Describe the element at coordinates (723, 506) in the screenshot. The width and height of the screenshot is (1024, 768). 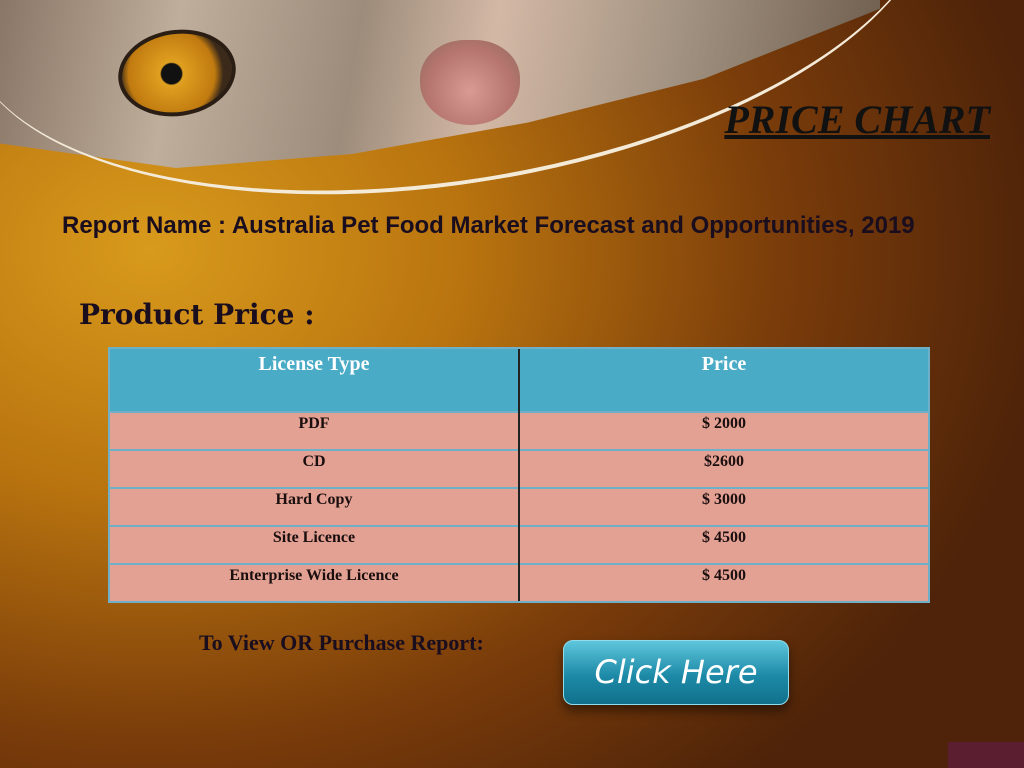
I see `price: $ 3000` at that location.